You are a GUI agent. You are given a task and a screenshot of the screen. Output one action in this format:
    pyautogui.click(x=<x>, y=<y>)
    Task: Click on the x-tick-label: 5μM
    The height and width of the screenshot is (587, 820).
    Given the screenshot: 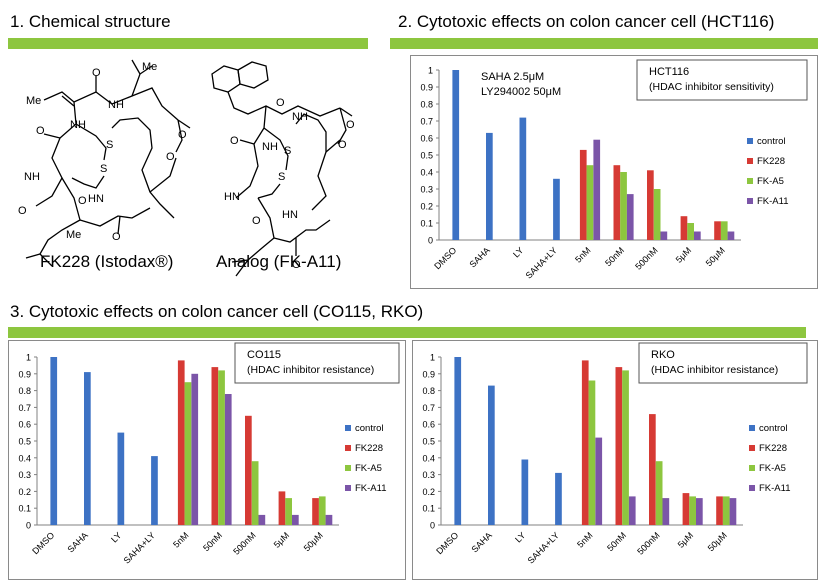 What is the action you would take?
    pyautogui.click(x=282, y=540)
    